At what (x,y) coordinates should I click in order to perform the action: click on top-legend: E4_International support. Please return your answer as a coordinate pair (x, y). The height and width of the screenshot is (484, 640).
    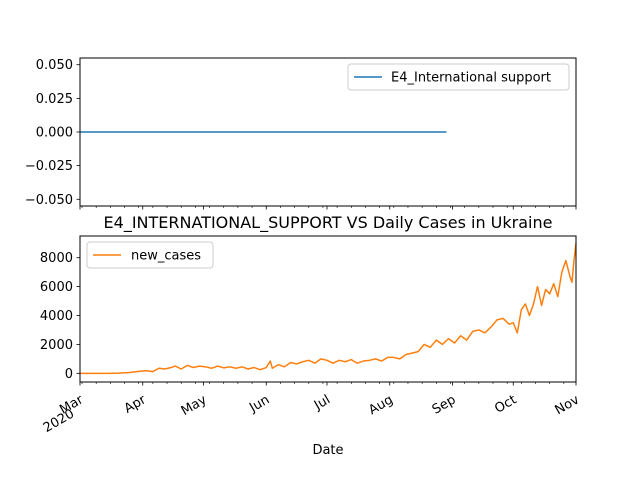
    Looking at the image, I should click on (458, 77).